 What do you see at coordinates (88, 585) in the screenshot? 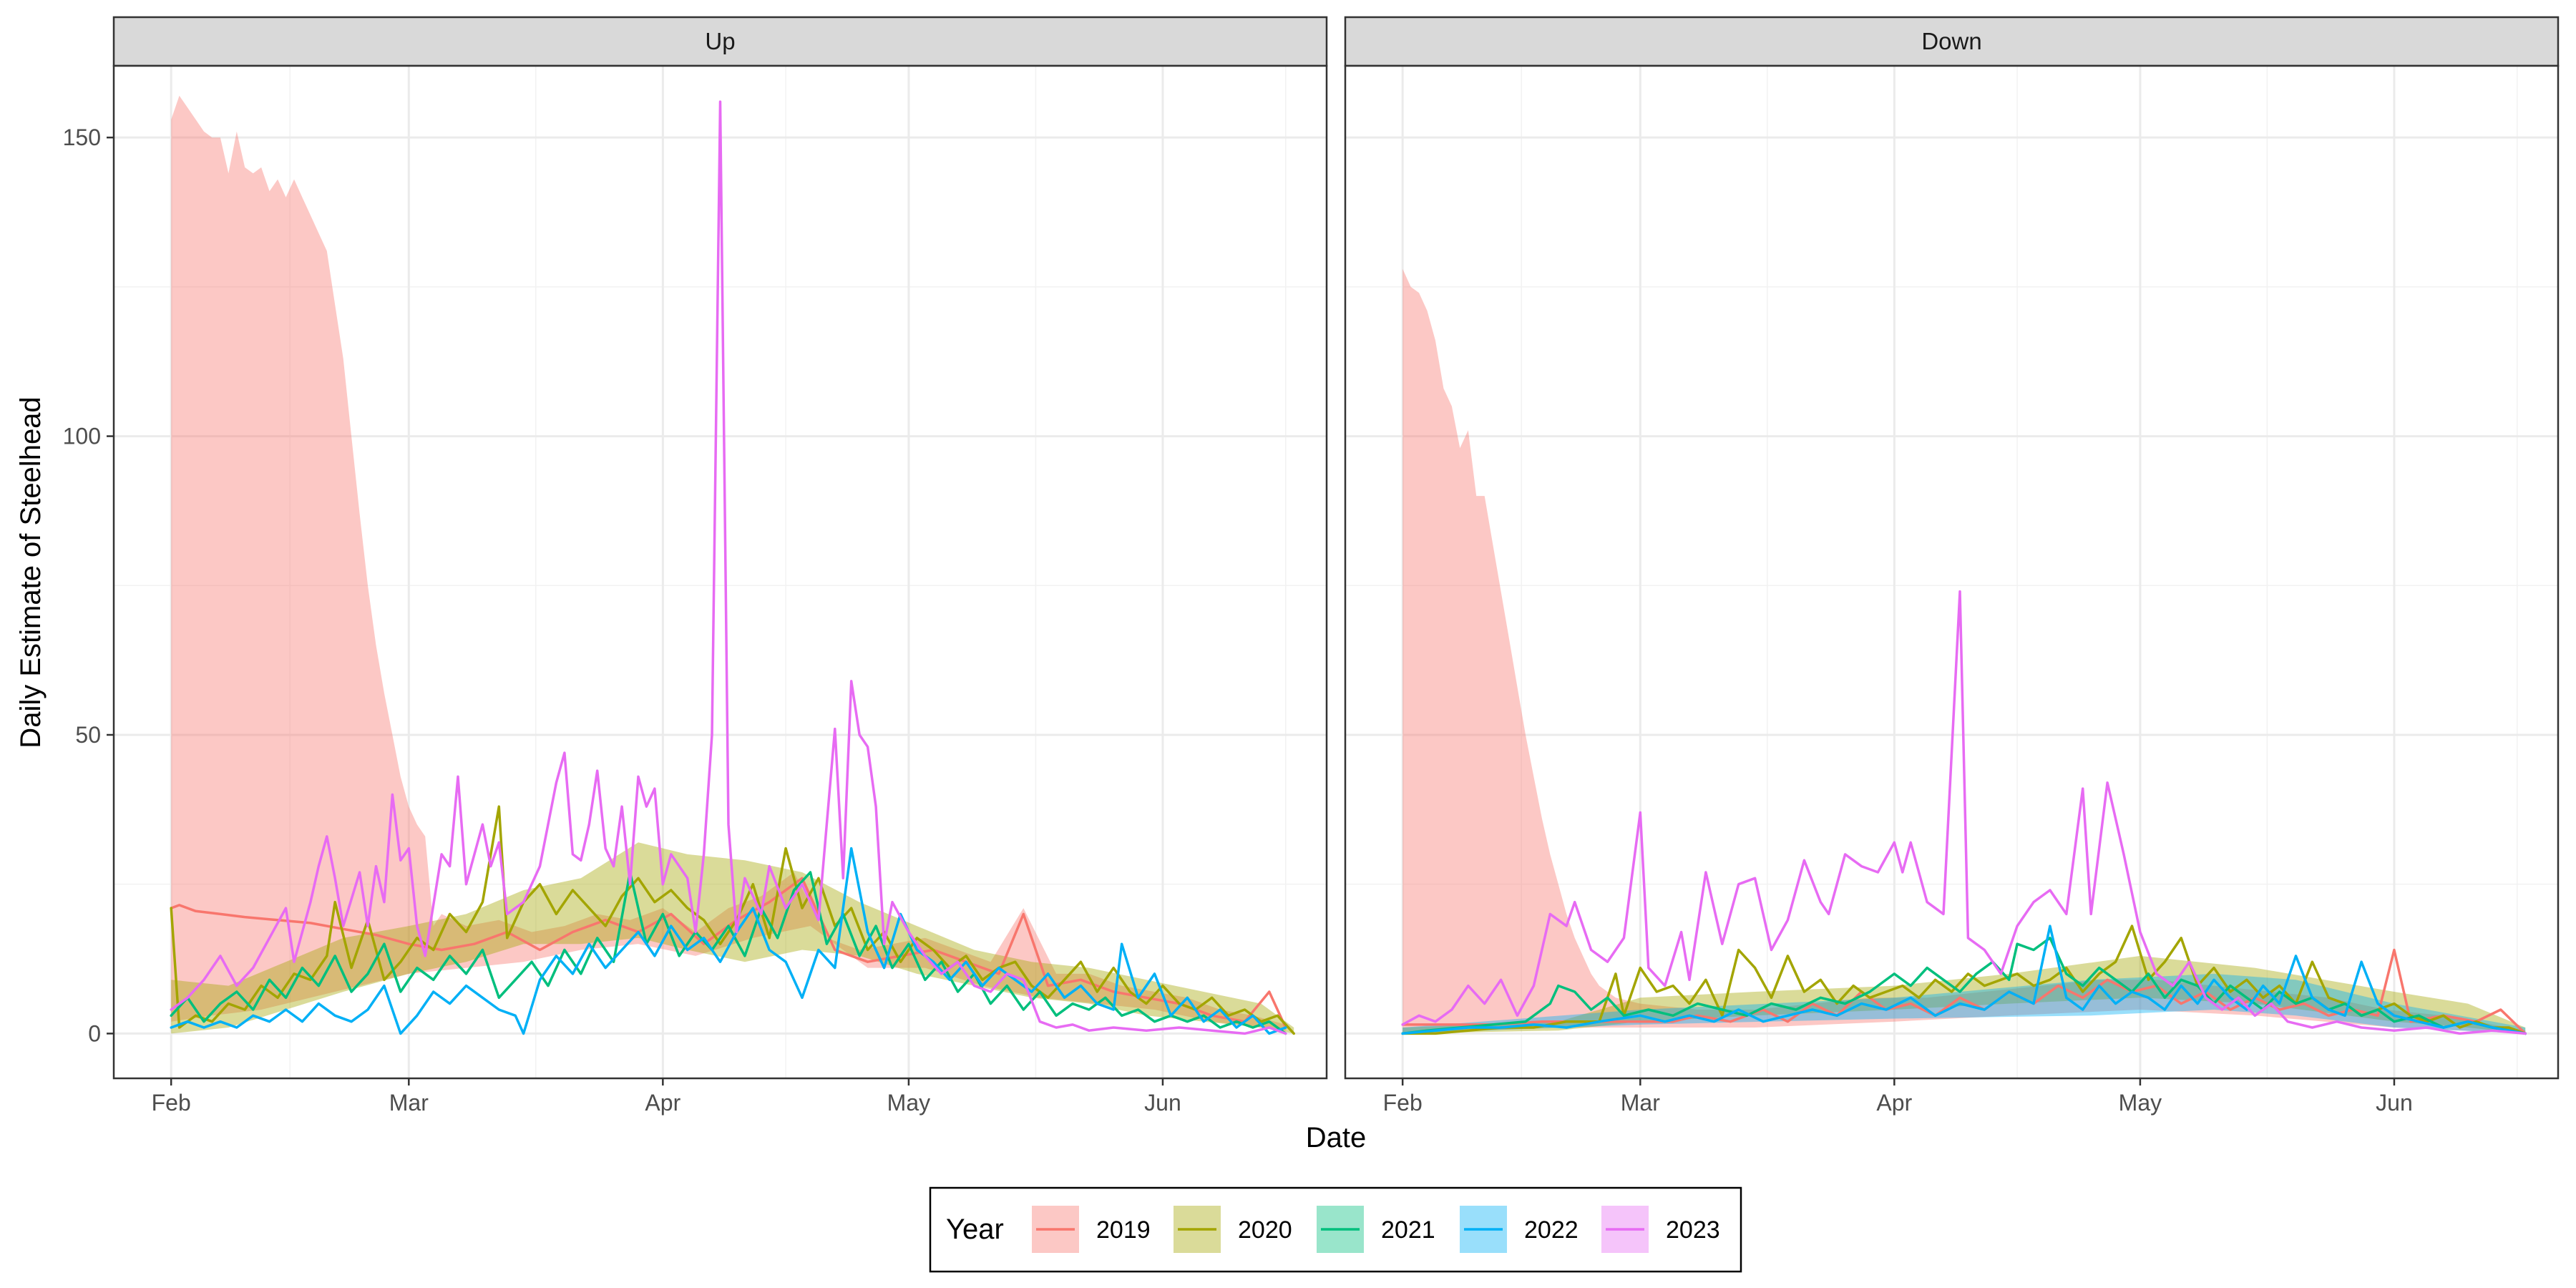
I see `y-axis: 0 50 100 150` at bounding box center [88, 585].